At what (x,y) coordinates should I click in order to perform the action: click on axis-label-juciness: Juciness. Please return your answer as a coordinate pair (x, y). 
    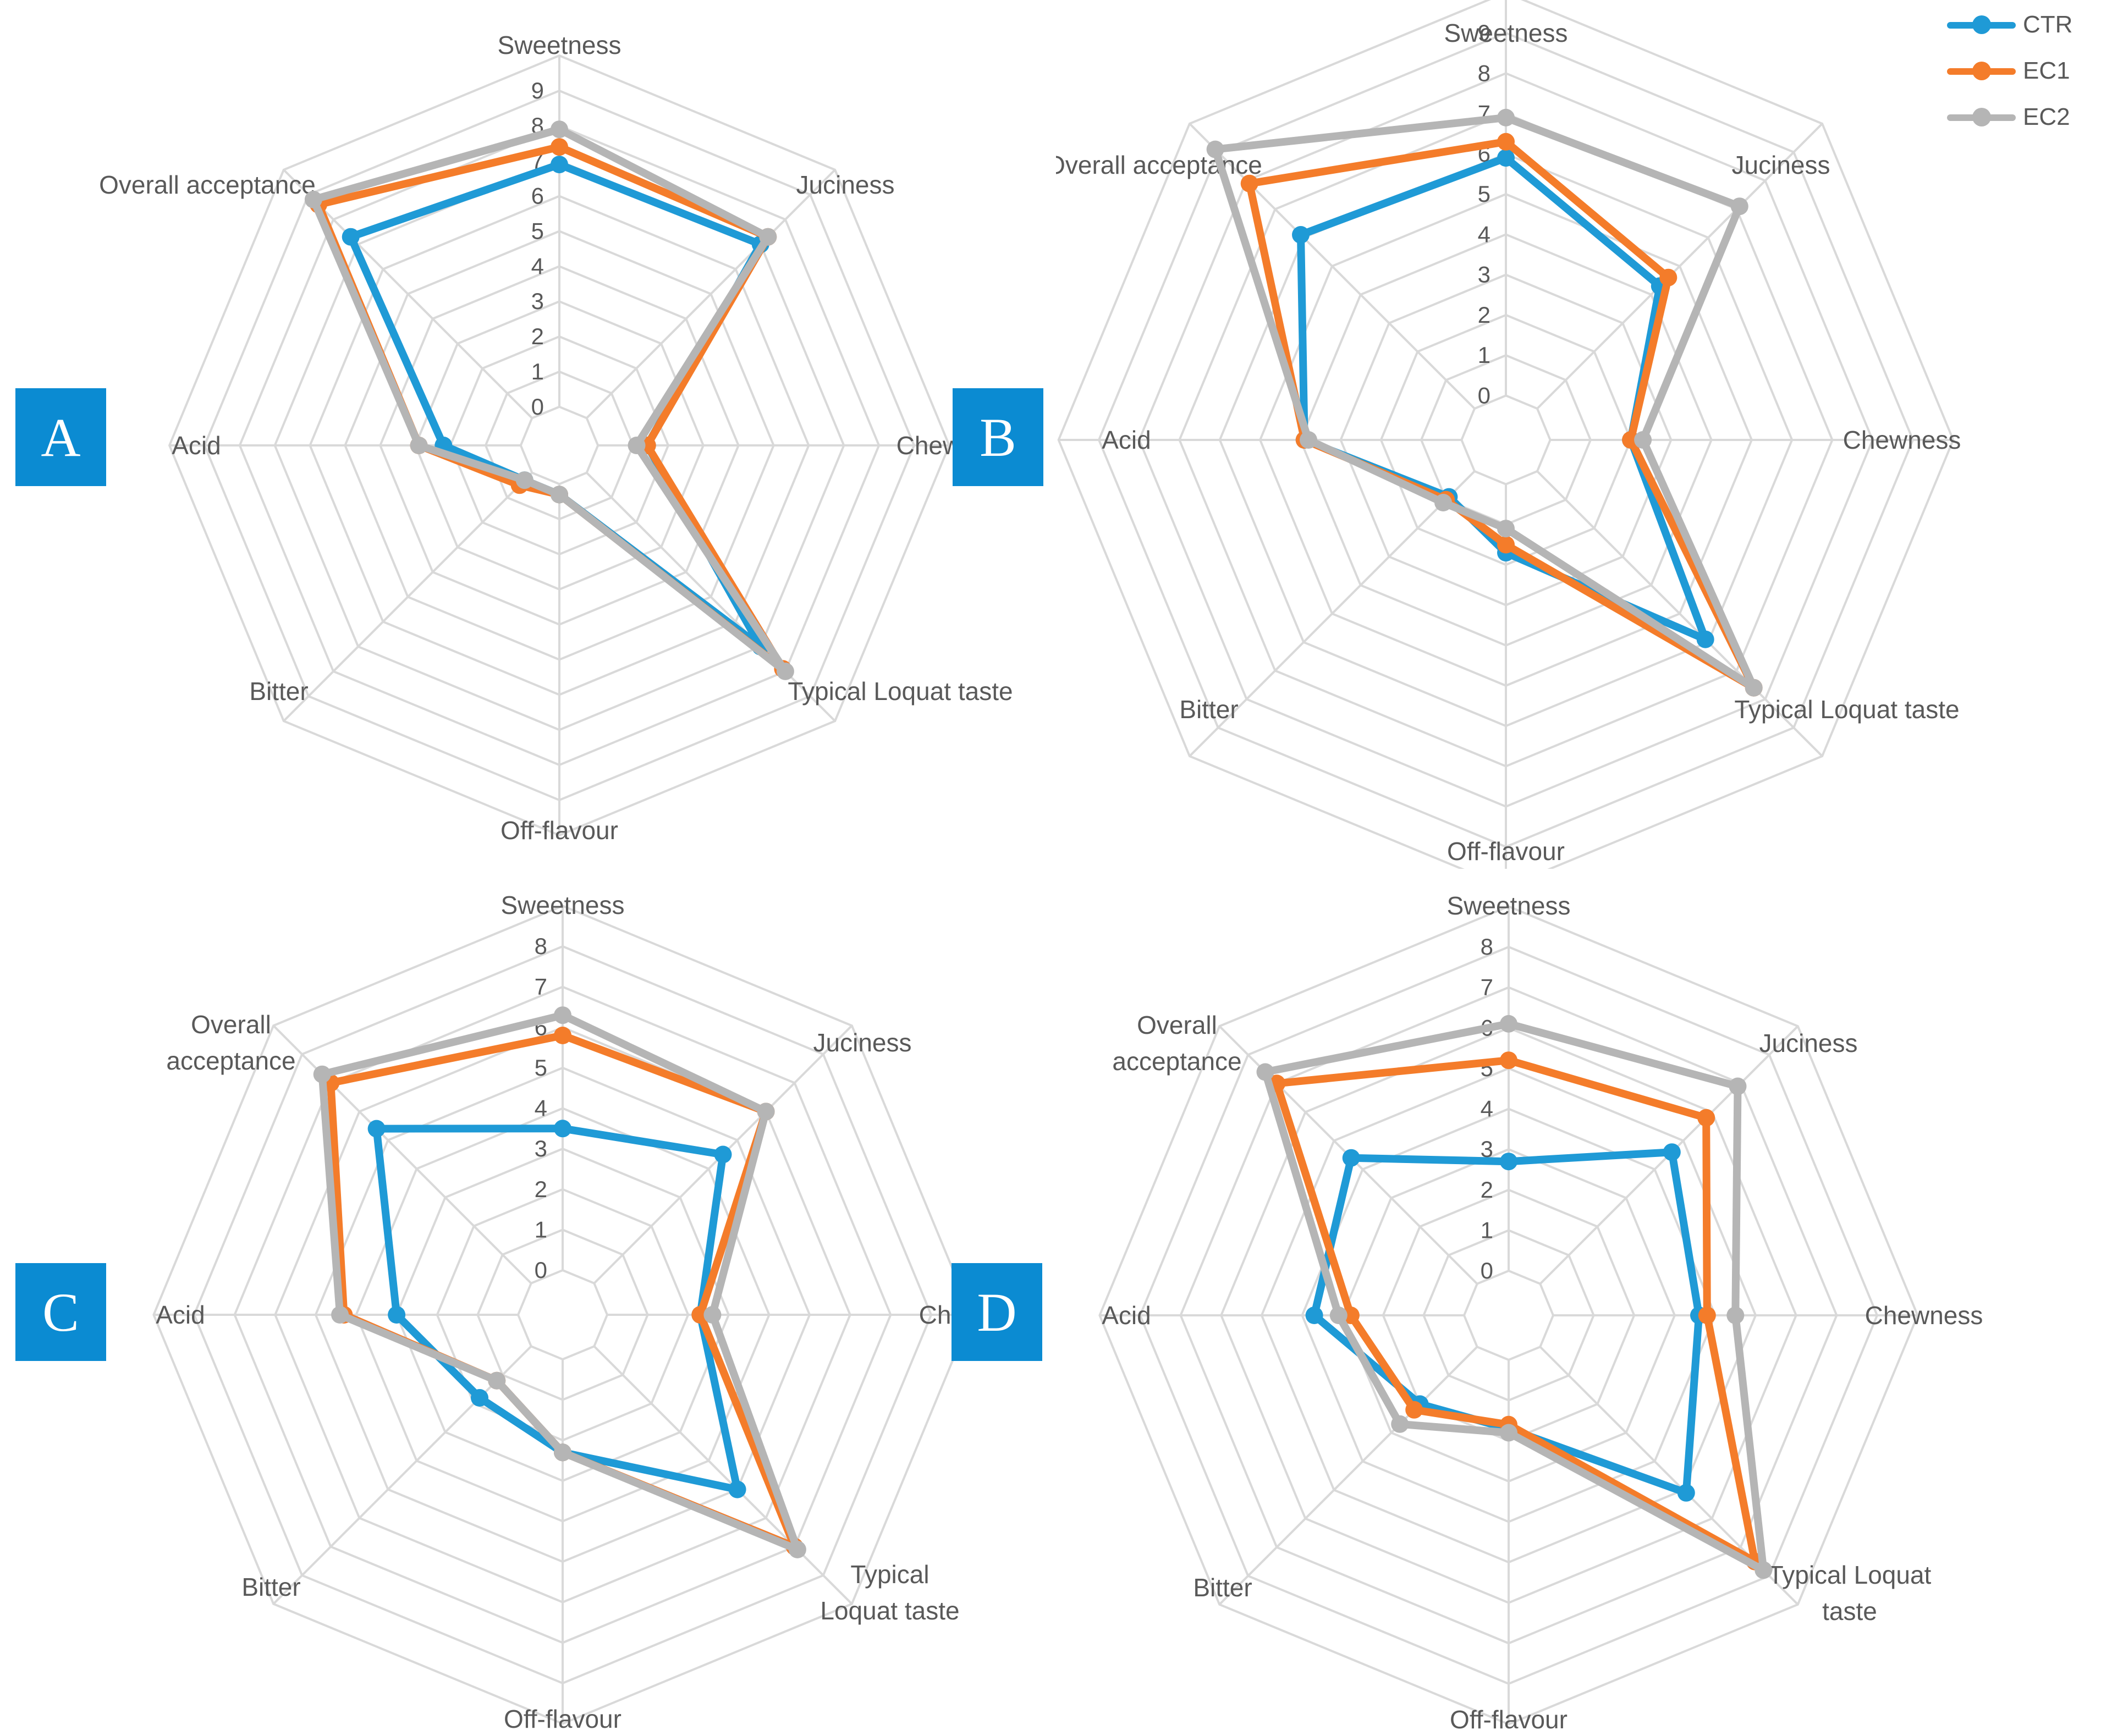
    Looking at the image, I should click on (1808, 1043).